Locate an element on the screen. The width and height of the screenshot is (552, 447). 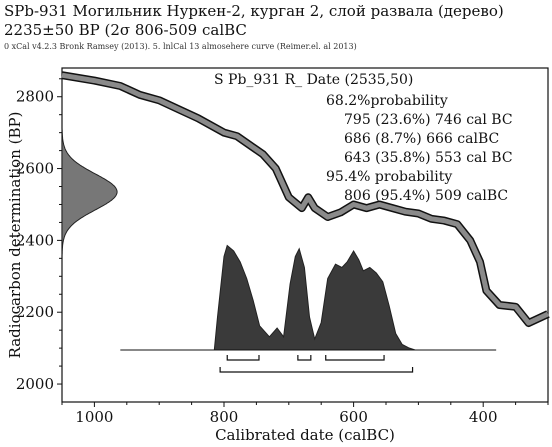
x-axis-label: Calibrated date (calBC) is located at coordinates (305, 435).